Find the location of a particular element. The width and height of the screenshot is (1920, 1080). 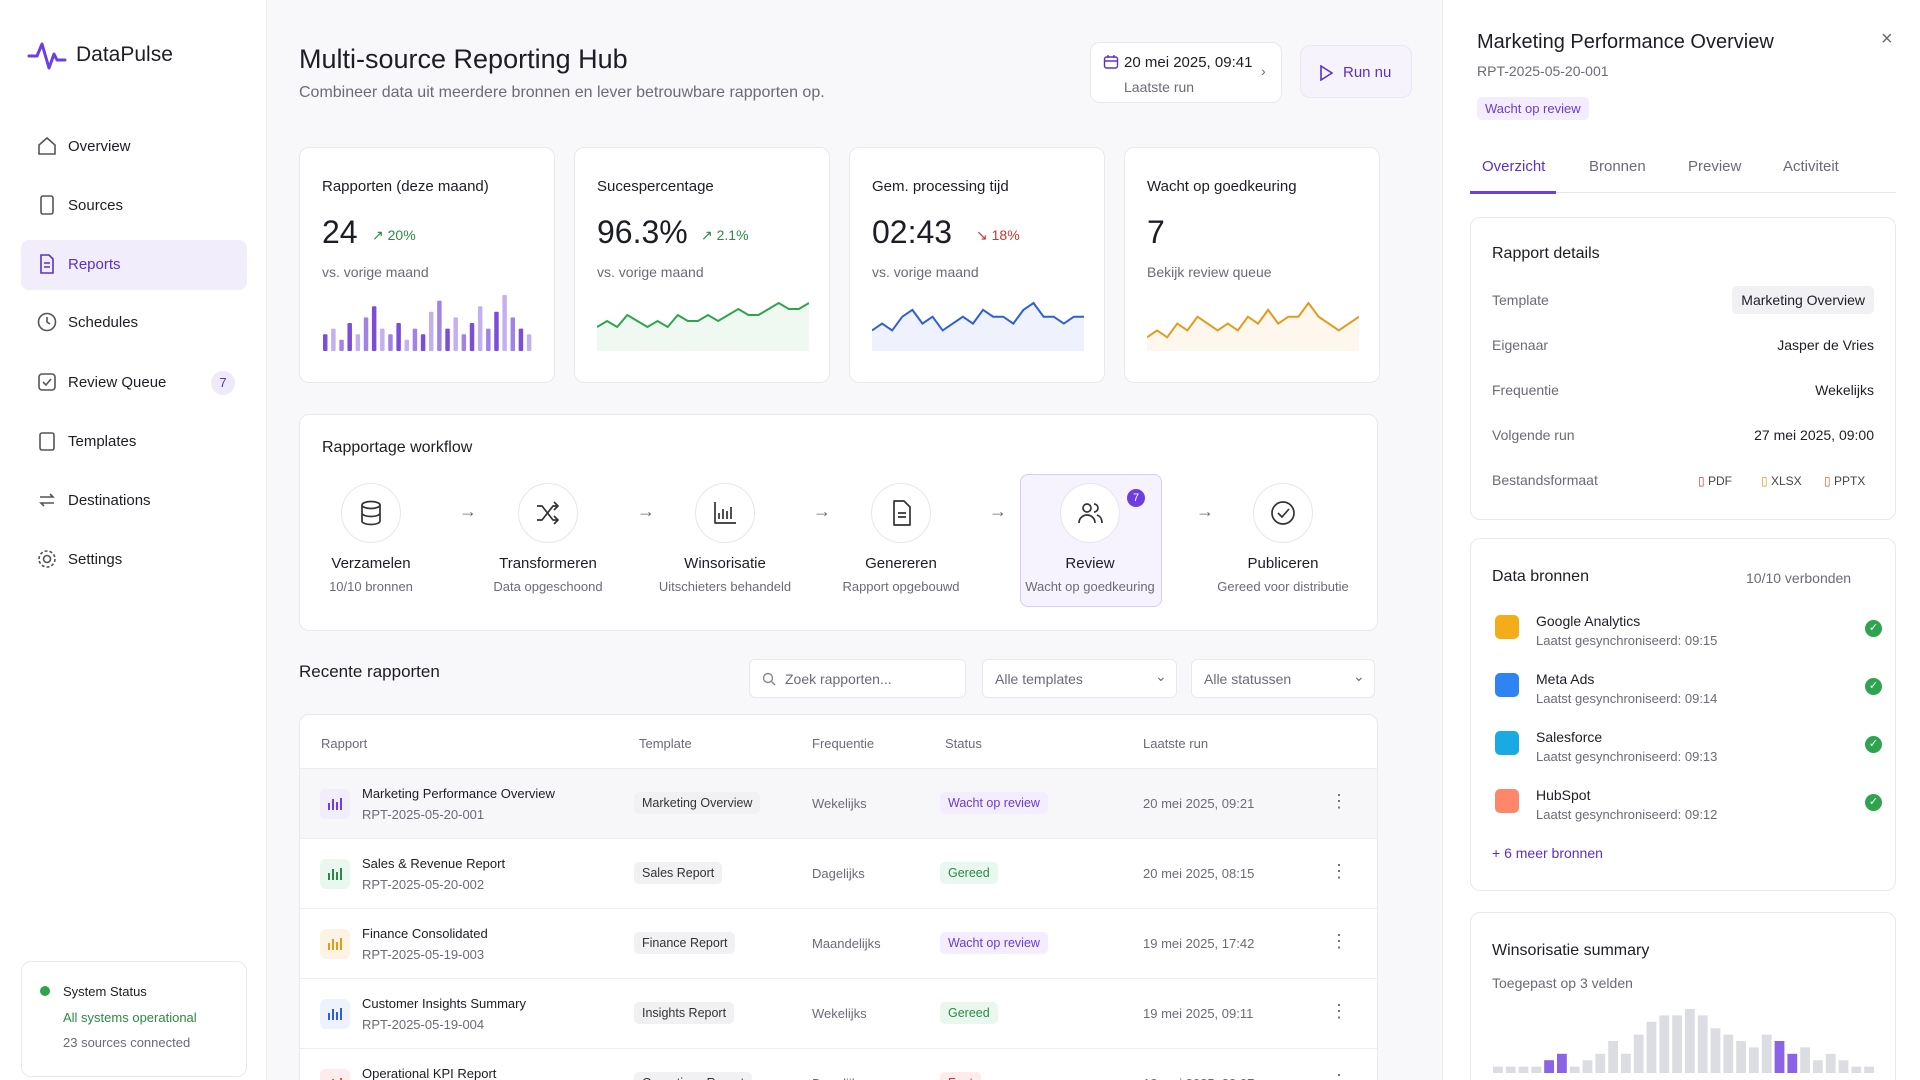

source-sync: Laatst gesynchroniseerd: 09:13 is located at coordinates (1627, 756).